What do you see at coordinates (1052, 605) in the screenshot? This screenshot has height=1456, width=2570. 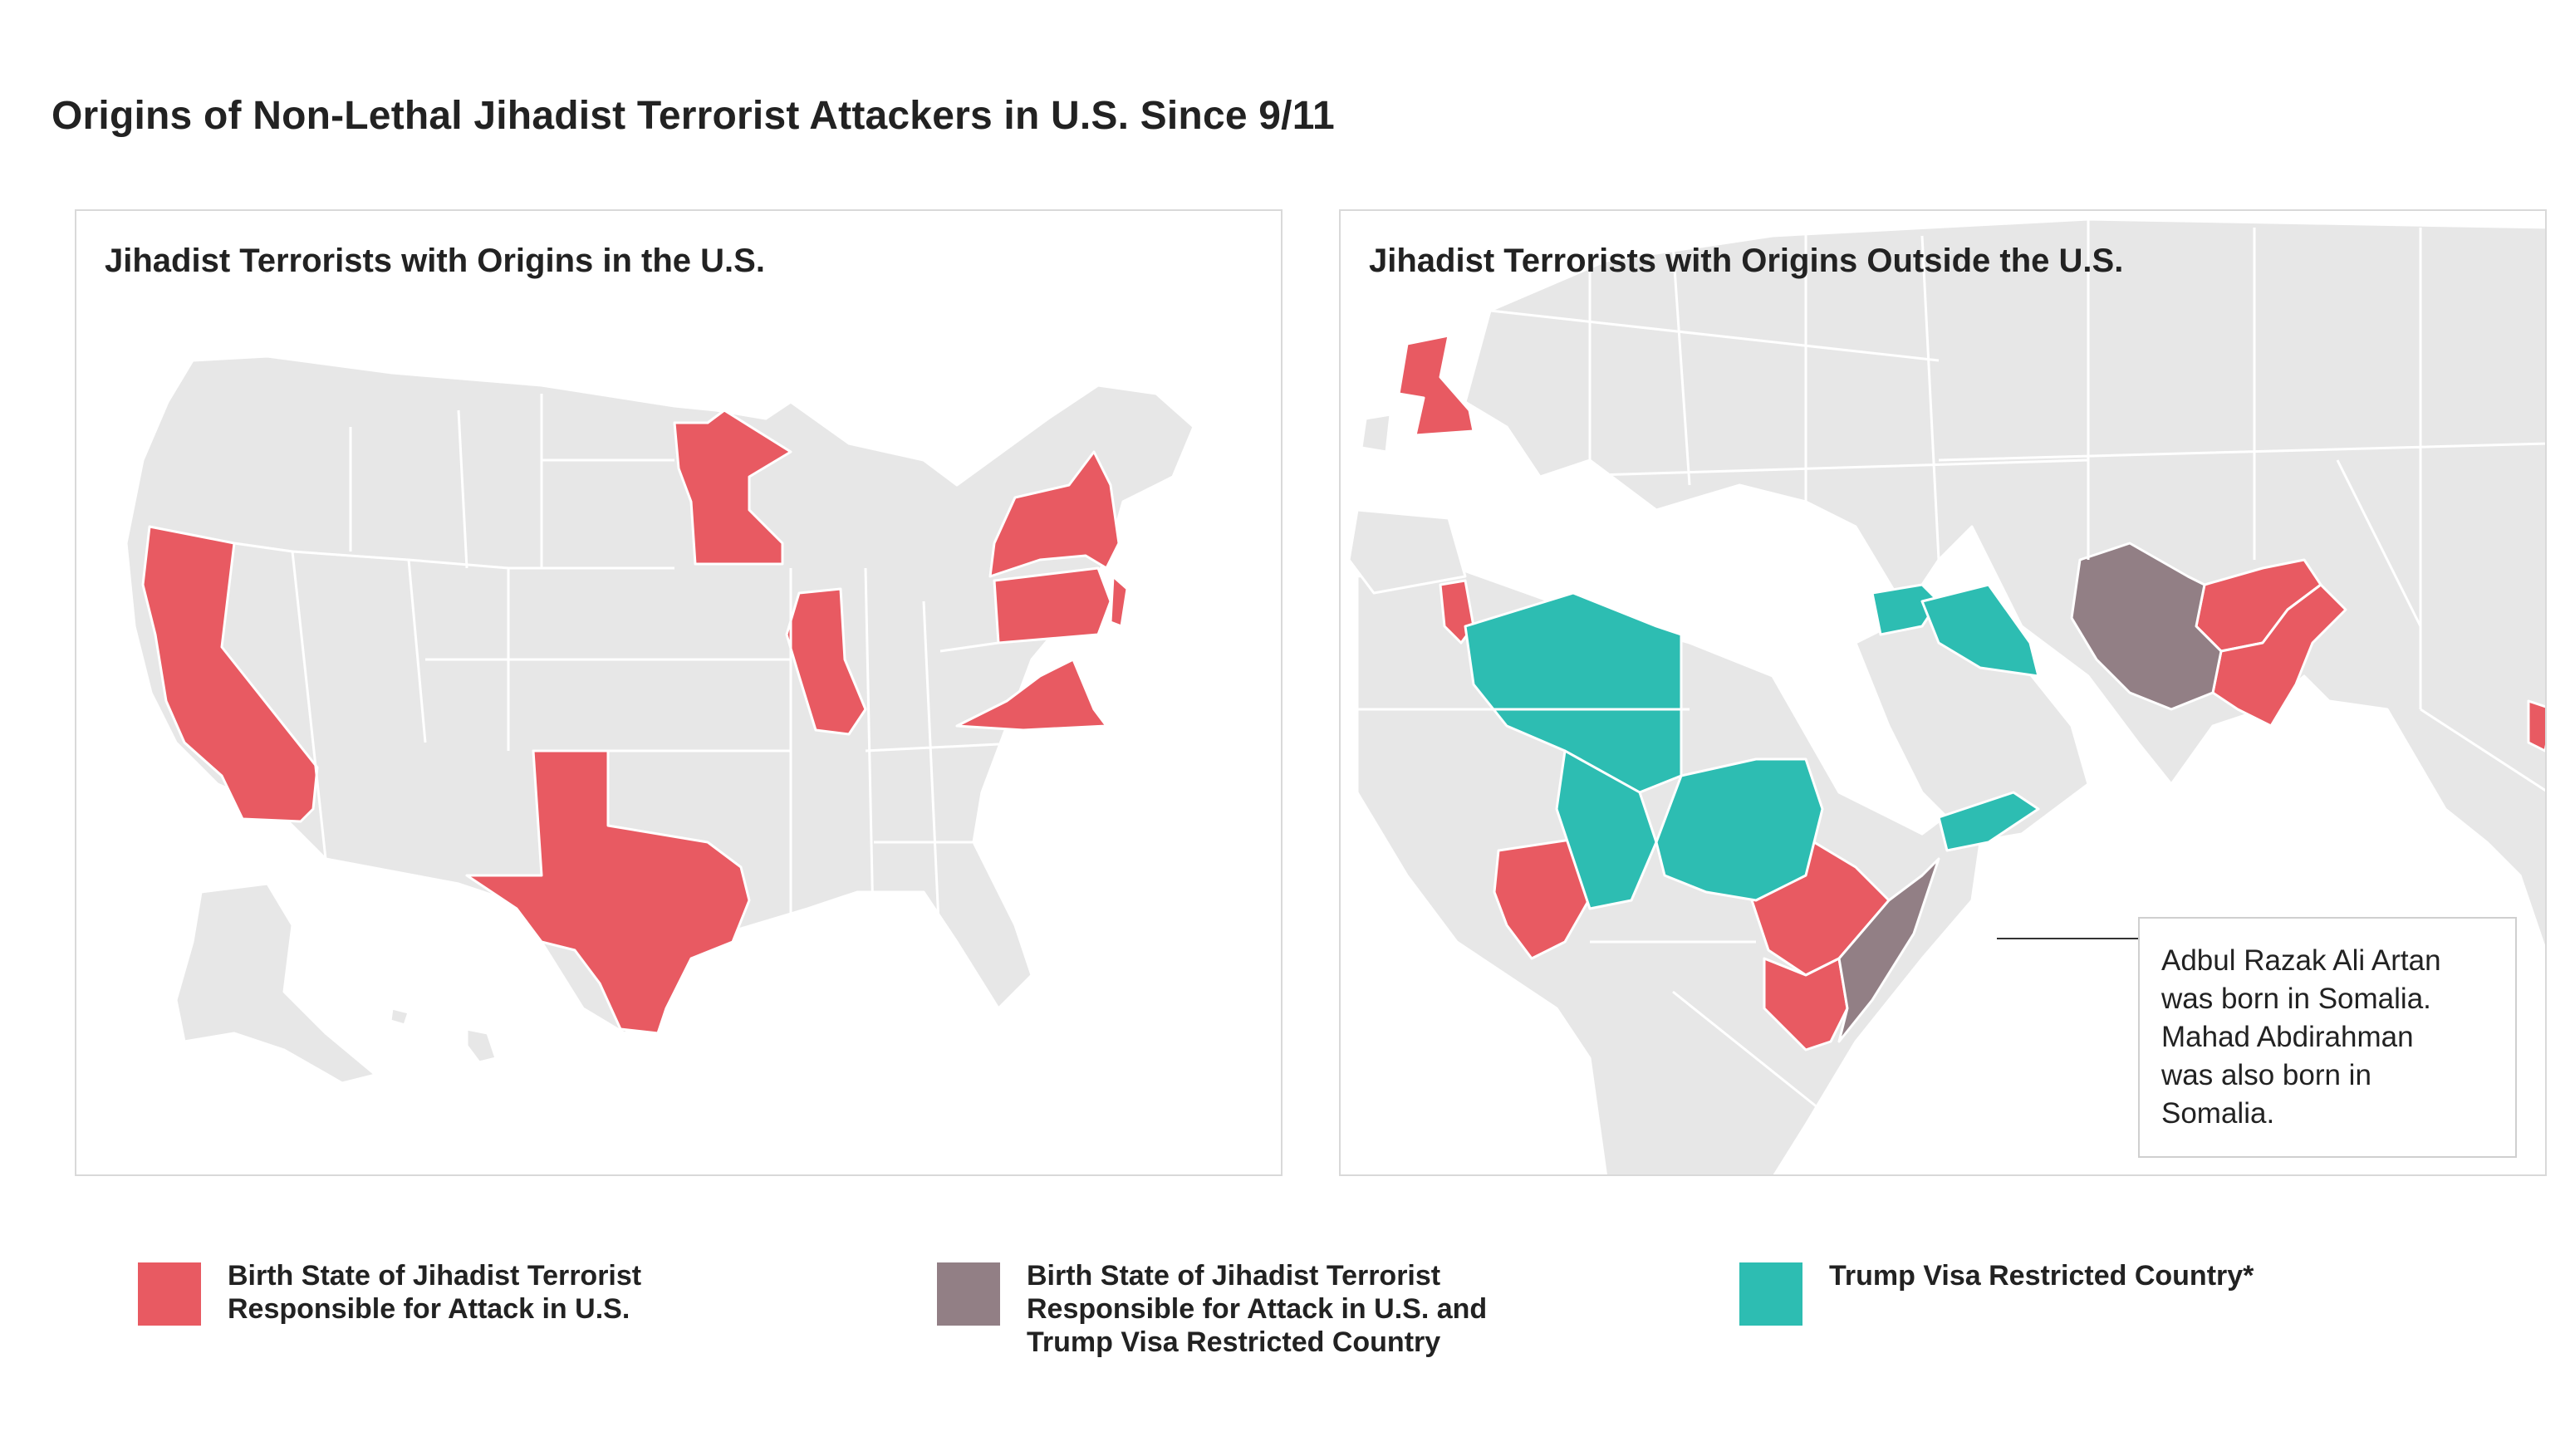 I see `state-pennsylvania` at bounding box center [1052, 605].